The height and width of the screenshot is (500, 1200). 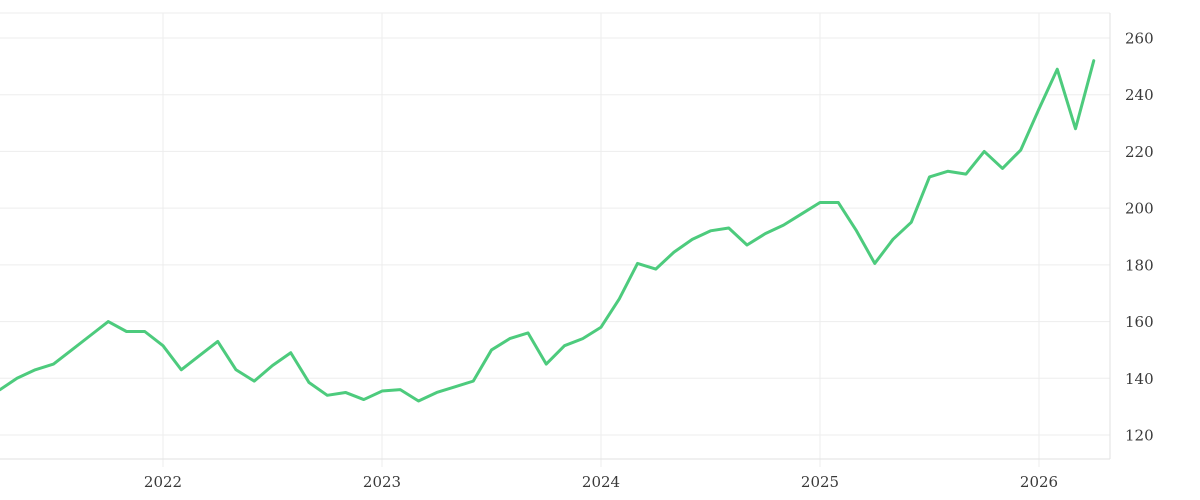 What do you see at coordinates (1139, 95) in the screenshot?
I see `y-axis-tick-label: 240` at bounding box center [1139, 95].